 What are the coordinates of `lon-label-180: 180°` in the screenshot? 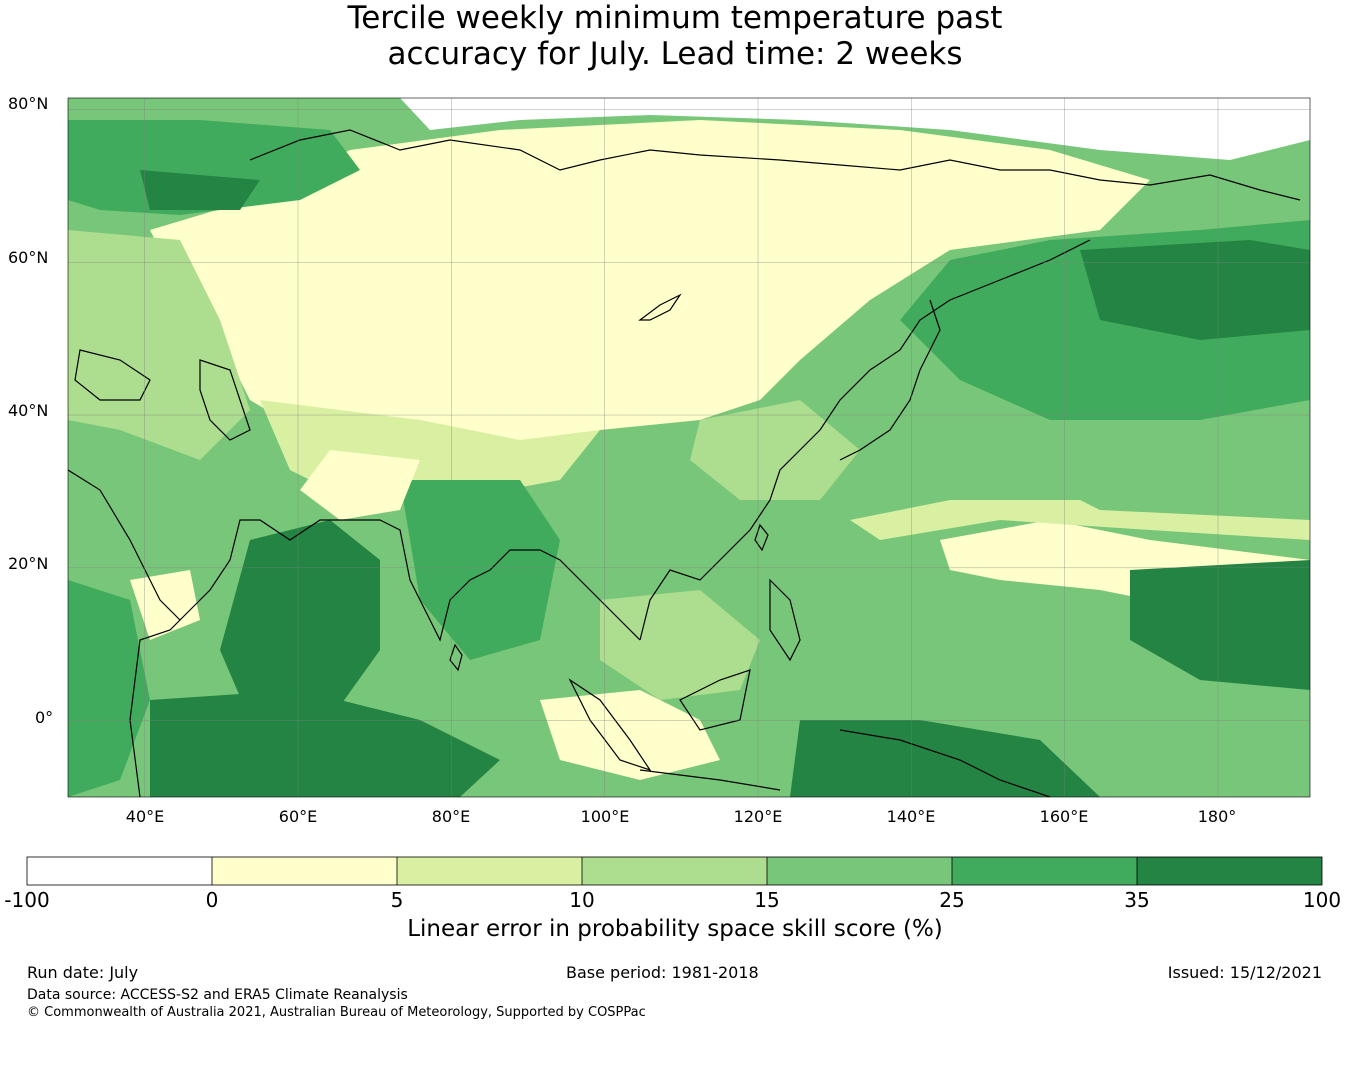 It's located at (1217, 816).